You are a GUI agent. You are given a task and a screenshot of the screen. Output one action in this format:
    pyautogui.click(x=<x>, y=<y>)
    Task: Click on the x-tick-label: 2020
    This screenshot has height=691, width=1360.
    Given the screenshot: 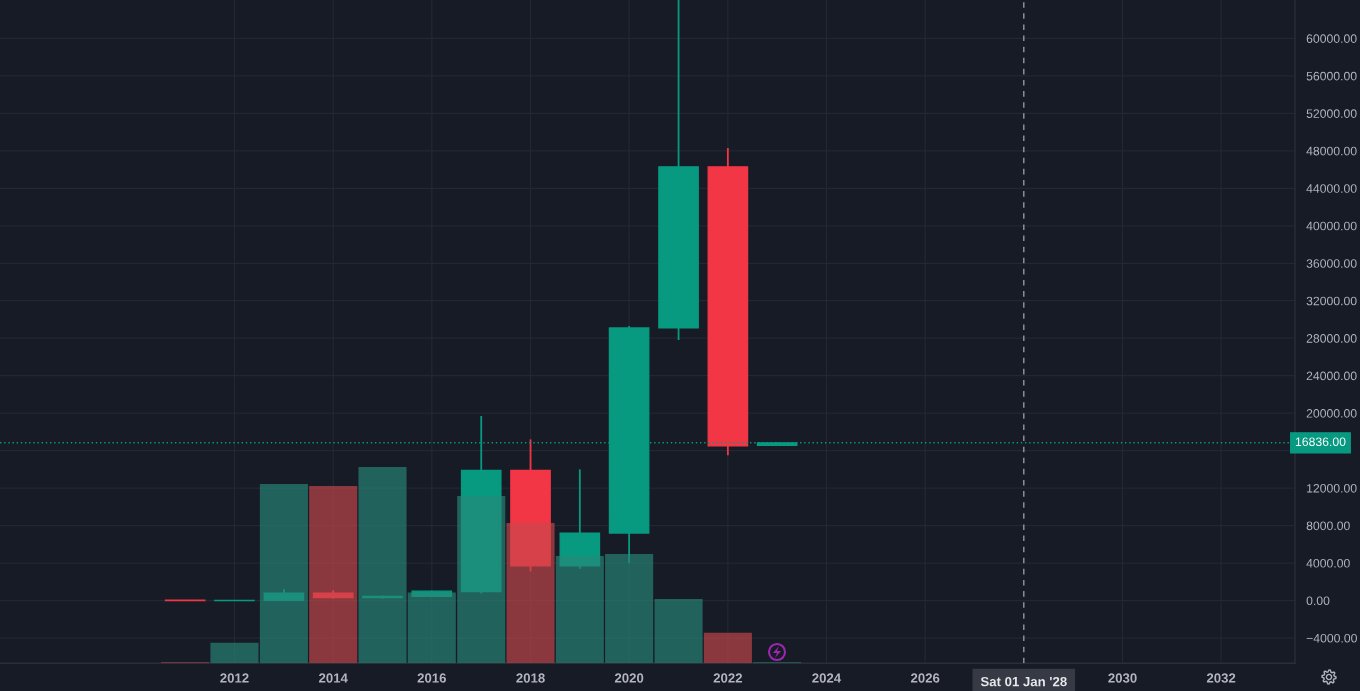 What is the action you would take?
    pyautogui.click(x=629, y=678)
    